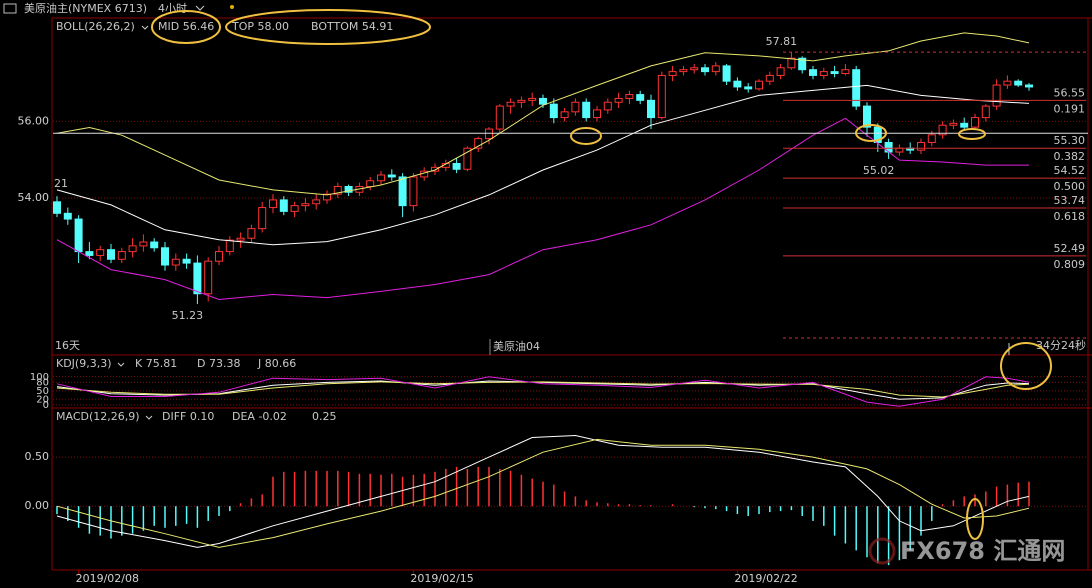 This screenshot has width=1092, height=588. What do you see at coordinates (1061, 345) in the screenshot?
I see `countdown: 34分24秒` at bounding box center [1061, 345].